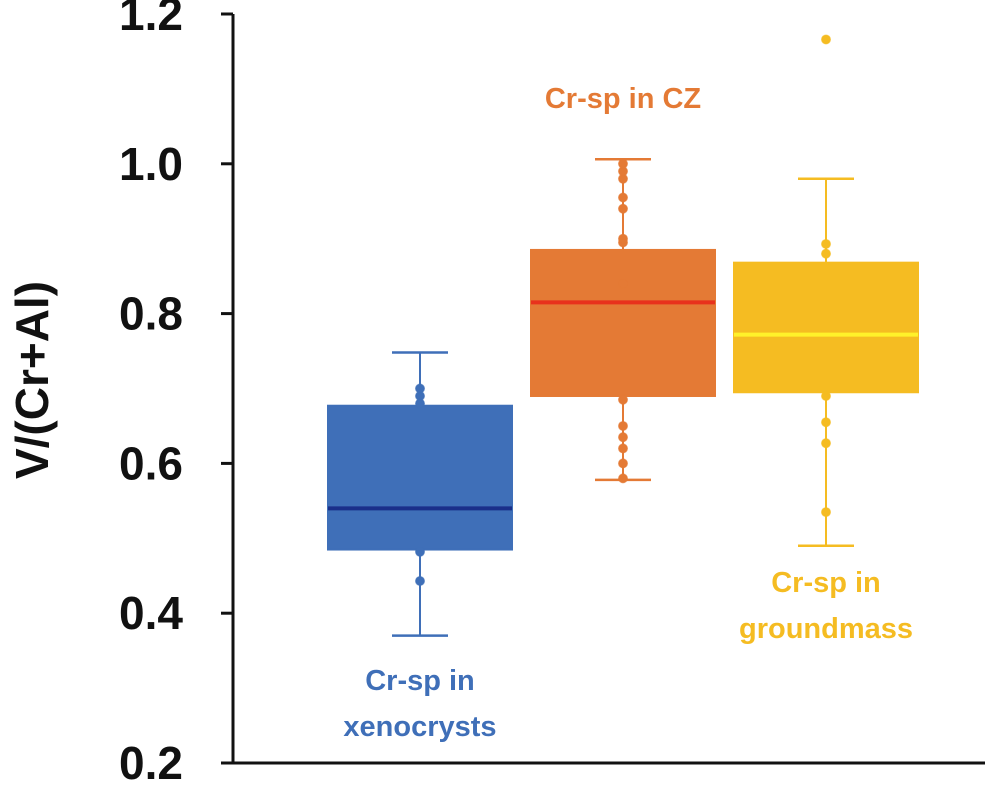 The height and width of the screenshot is (787, 997). I want to click on y-tick-label: 1.2, so click(151, 20).